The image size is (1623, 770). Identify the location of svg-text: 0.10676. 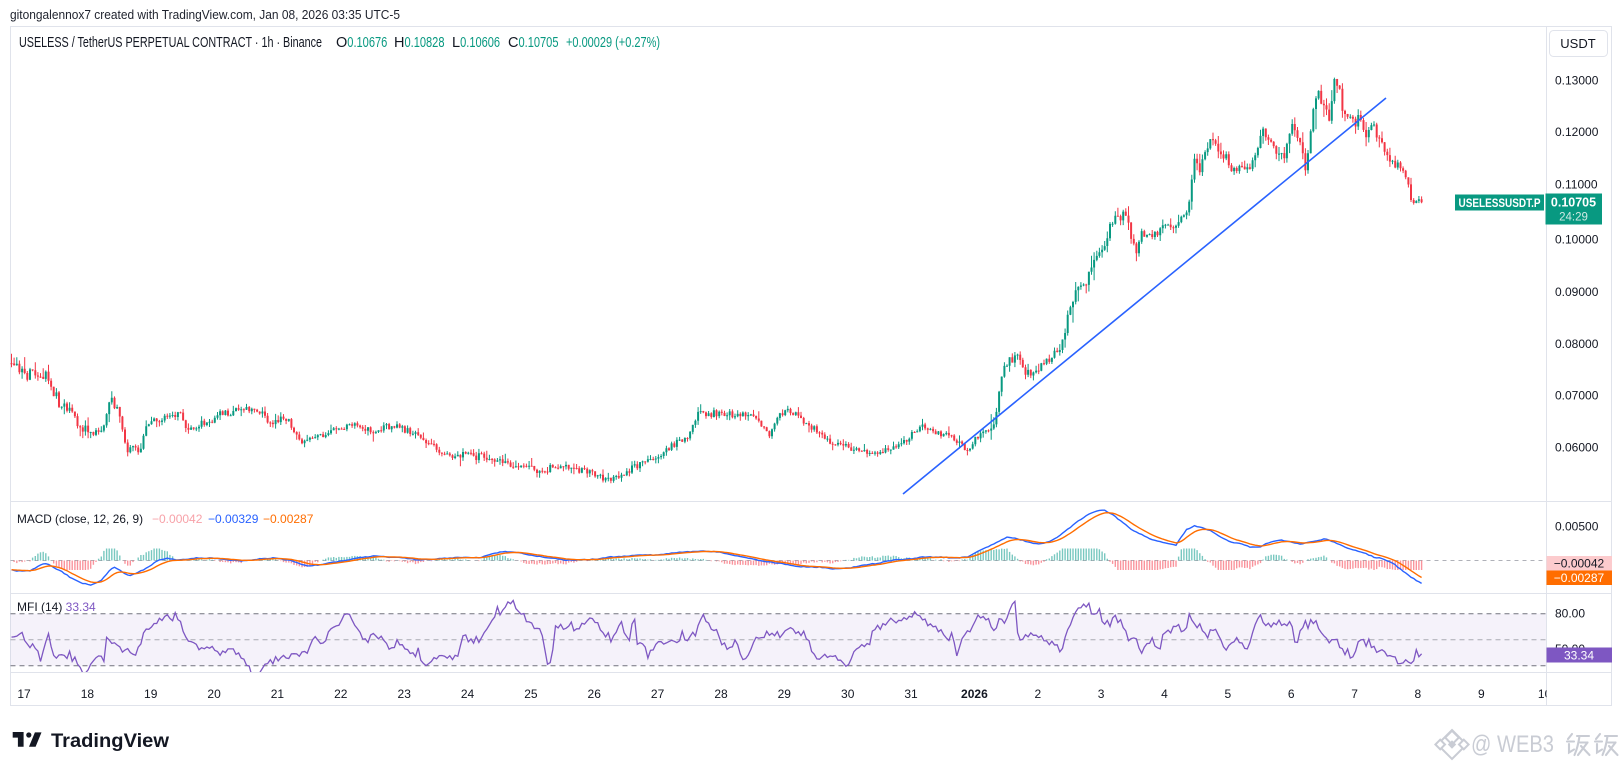
(367, 43).